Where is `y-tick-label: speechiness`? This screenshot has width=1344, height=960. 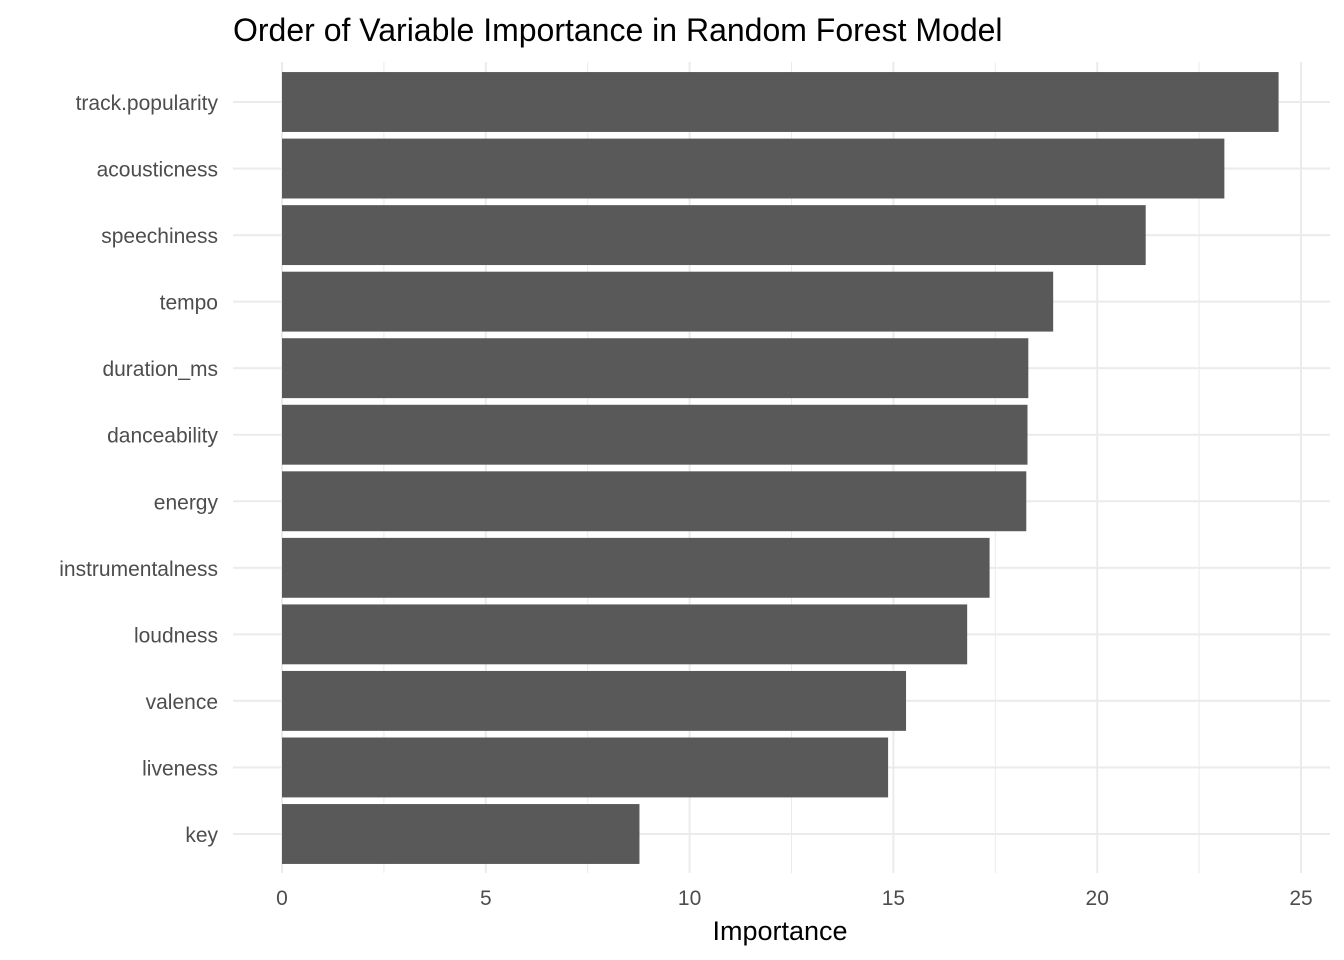
y-tick-label: speechiness is located at coordinates (159, 236).